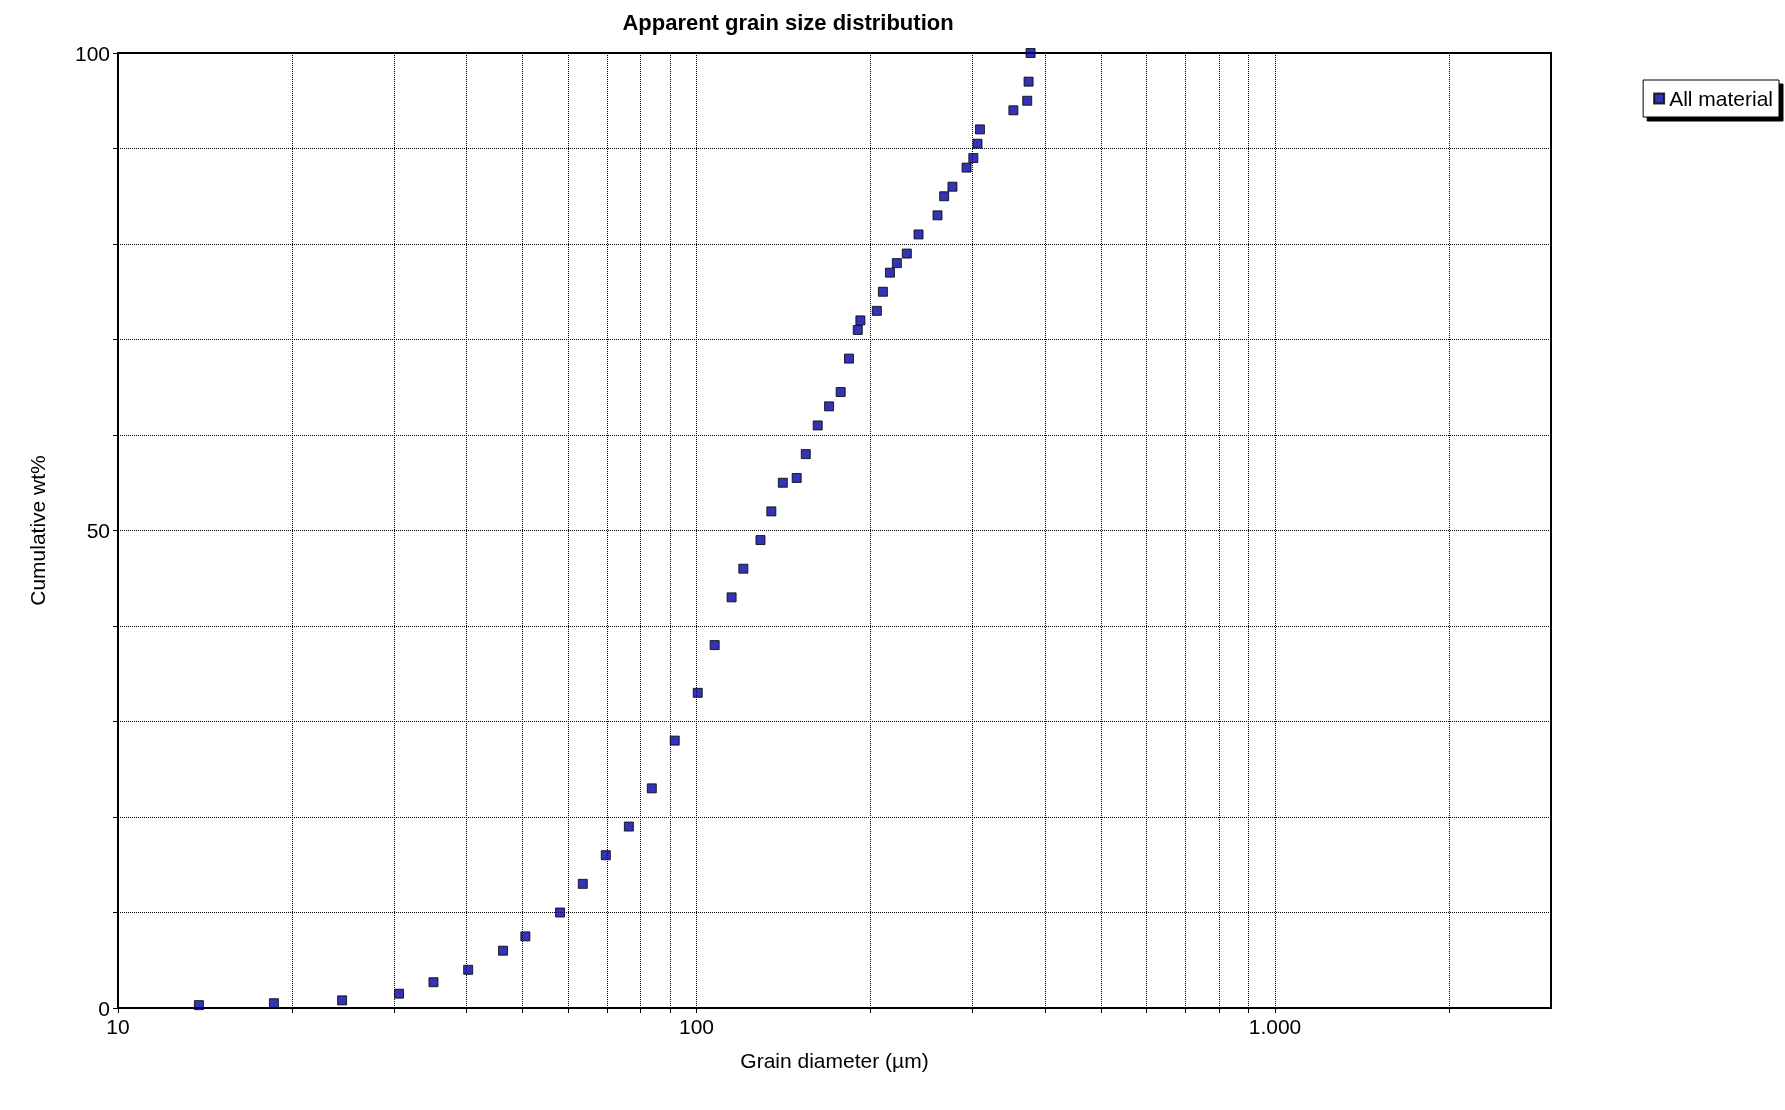  Describe the element at coordinates (92, 53) in the screenshot. I see `y-tick-label: 100` at that location.